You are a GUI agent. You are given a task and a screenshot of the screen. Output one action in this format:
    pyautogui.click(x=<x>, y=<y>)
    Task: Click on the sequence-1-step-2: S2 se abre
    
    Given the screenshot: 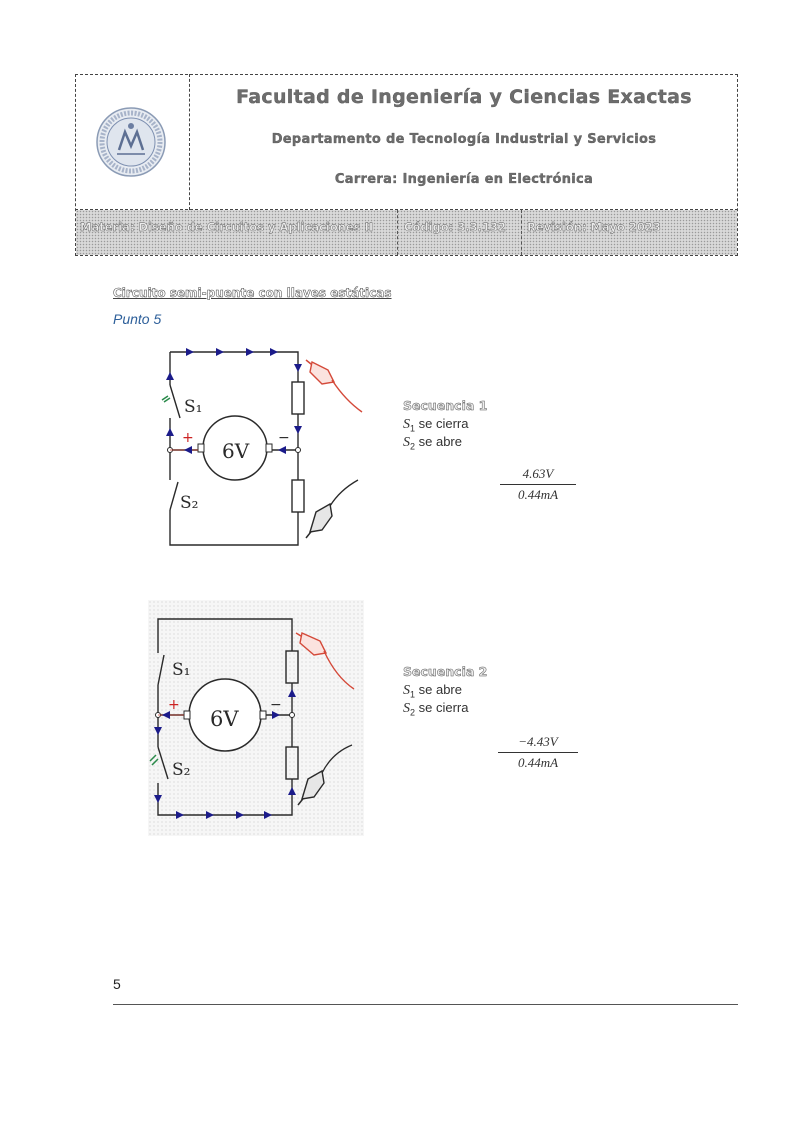 What is the action you would take?
    pyautogui.click(x=432, y=443)
    